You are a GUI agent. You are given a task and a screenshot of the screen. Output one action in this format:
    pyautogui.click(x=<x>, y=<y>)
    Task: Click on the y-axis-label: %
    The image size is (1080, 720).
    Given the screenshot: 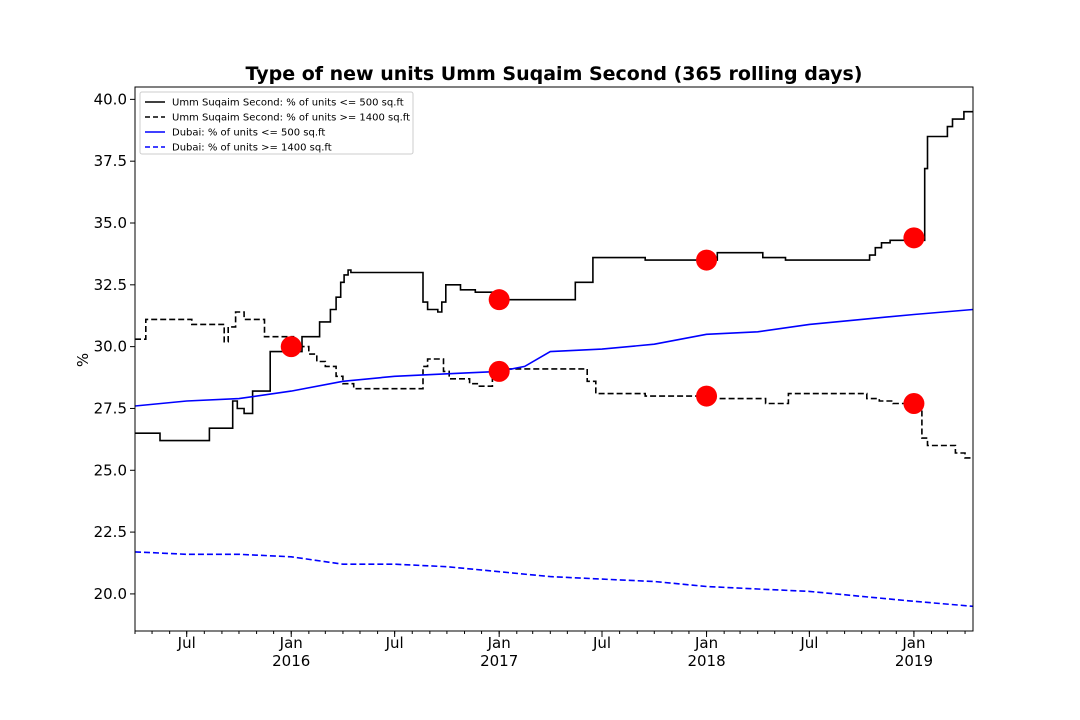 What is the action you would take?
    pyautogui.click(x=83, y=360)
    